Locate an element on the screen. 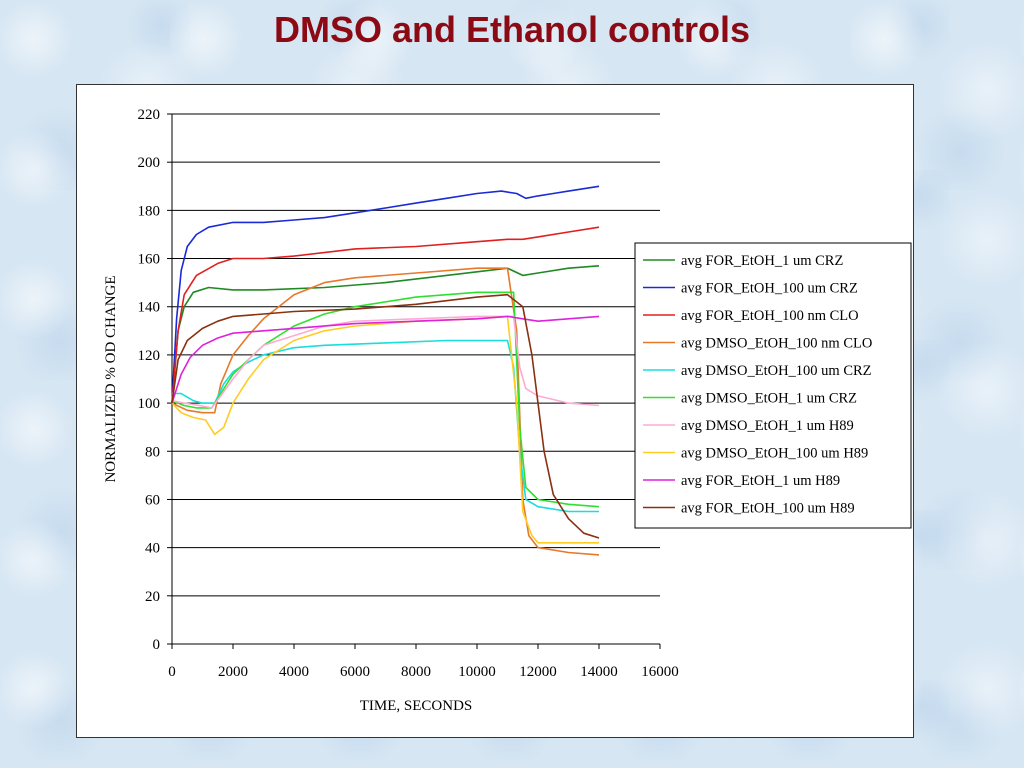 This screenshot has height=768, width=1024. legend-entry: avg DMSO_EtOH_100 um H89 is located at coordinates (774, 454).